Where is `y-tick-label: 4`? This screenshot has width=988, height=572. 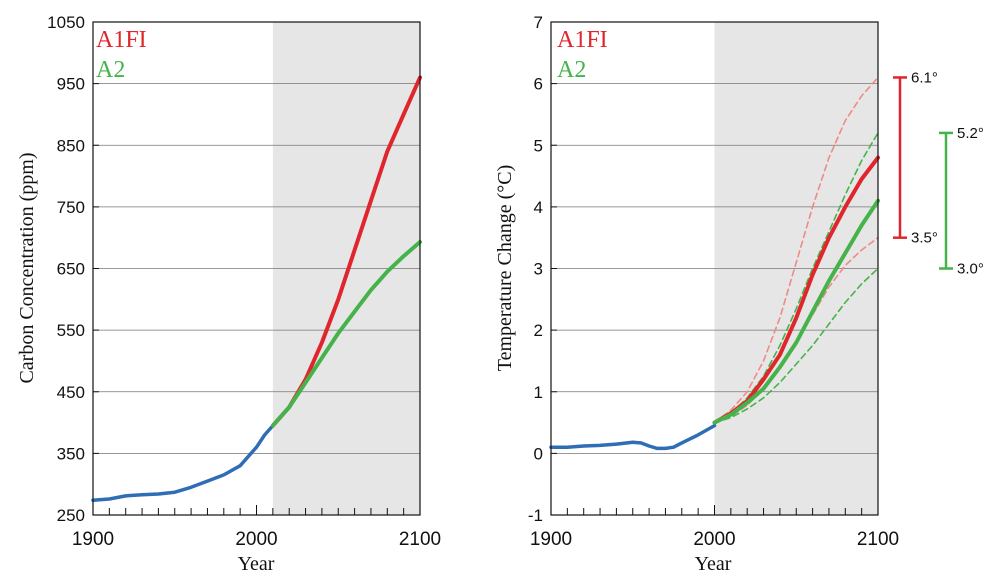
y-tick-label: 4 is located at coordinates (538, 207).